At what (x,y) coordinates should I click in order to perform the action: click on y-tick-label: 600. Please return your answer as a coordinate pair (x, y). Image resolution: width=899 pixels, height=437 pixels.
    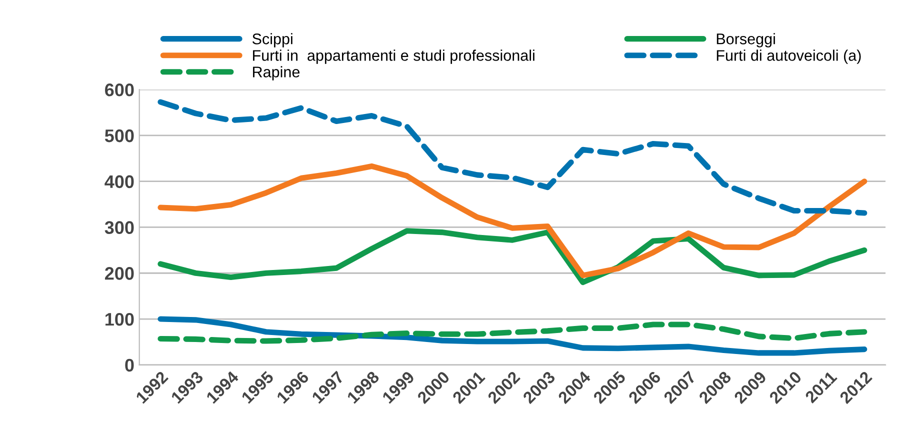
    Looking at the image, I should click on (119, 90).